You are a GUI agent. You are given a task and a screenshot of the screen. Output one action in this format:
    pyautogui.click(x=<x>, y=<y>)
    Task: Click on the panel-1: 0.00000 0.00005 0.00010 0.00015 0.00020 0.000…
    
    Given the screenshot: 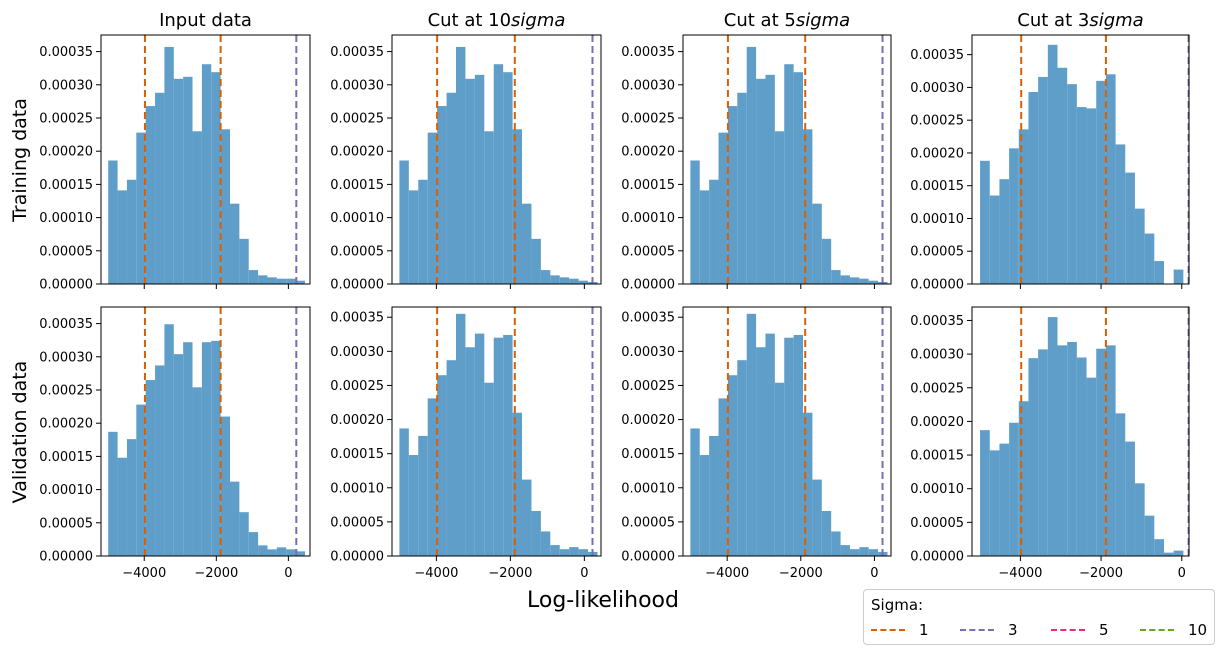 What is the action you would take?
    pyautogui.click(x=175, y=151)
    